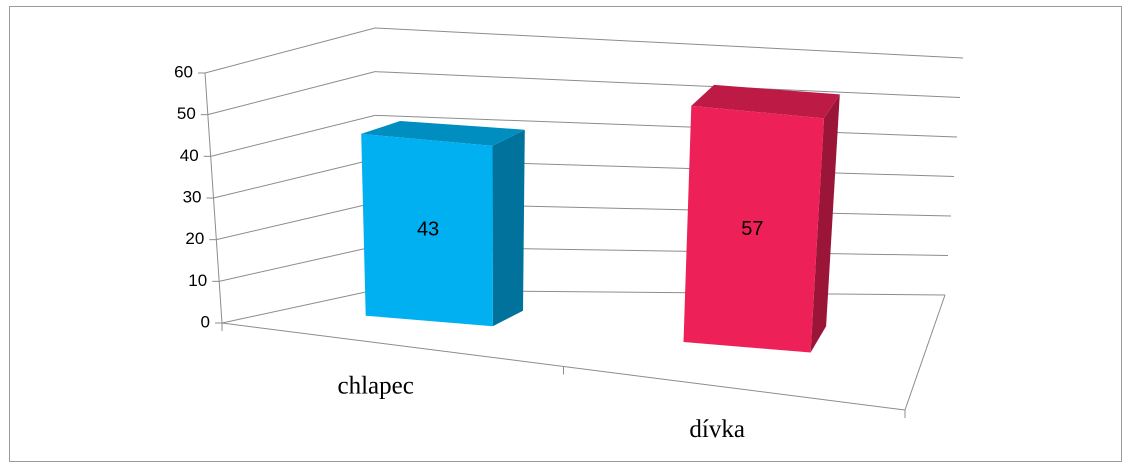  I want to click on floor-edge, so click(925, 352).